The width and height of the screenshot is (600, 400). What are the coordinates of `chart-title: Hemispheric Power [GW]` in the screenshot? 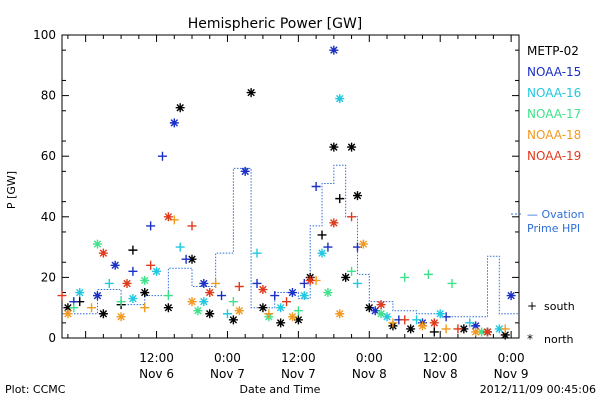 It's located at (275, 24).